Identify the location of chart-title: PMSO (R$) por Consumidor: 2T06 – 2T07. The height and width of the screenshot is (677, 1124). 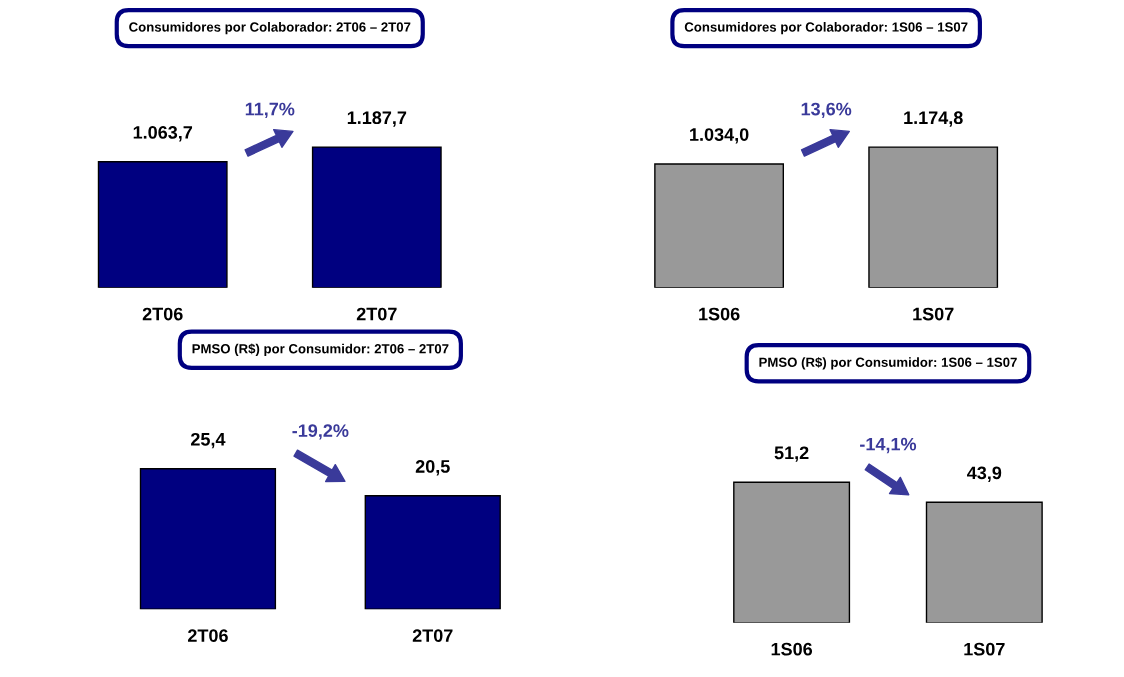
(320, 349).